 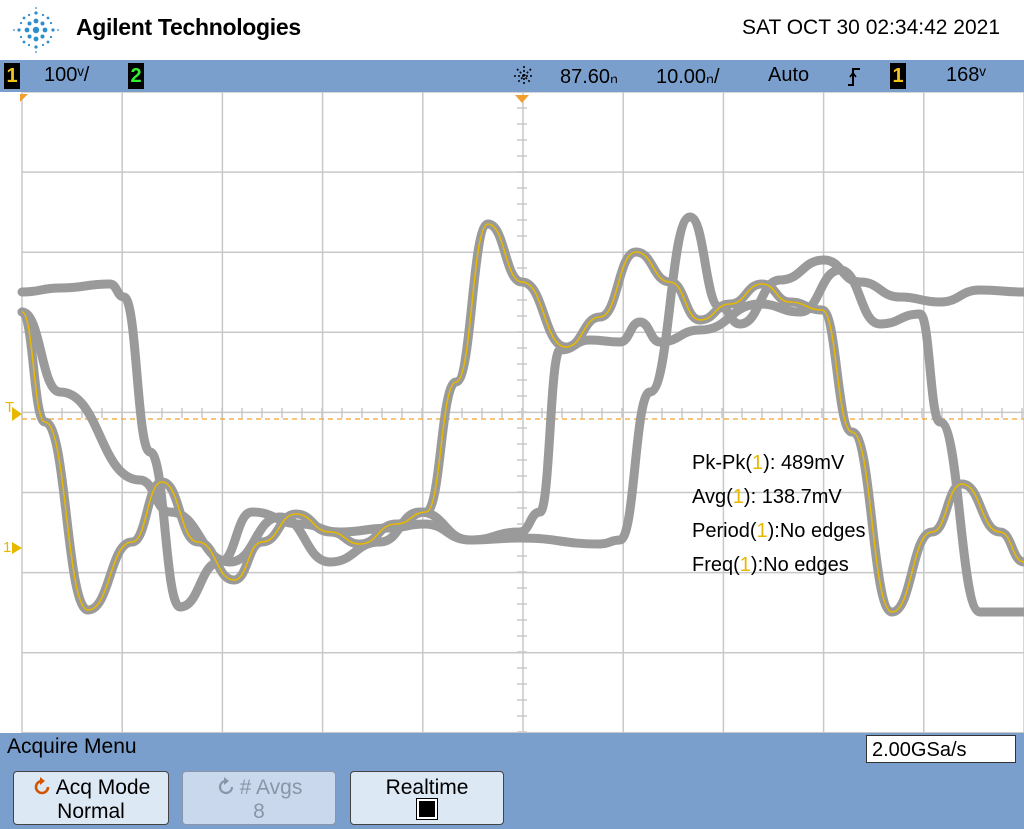 What do you see at coordinates (789, 75) in the screenshot?
I see `trigger-mode: Auto` at bounding box center [789, 75].